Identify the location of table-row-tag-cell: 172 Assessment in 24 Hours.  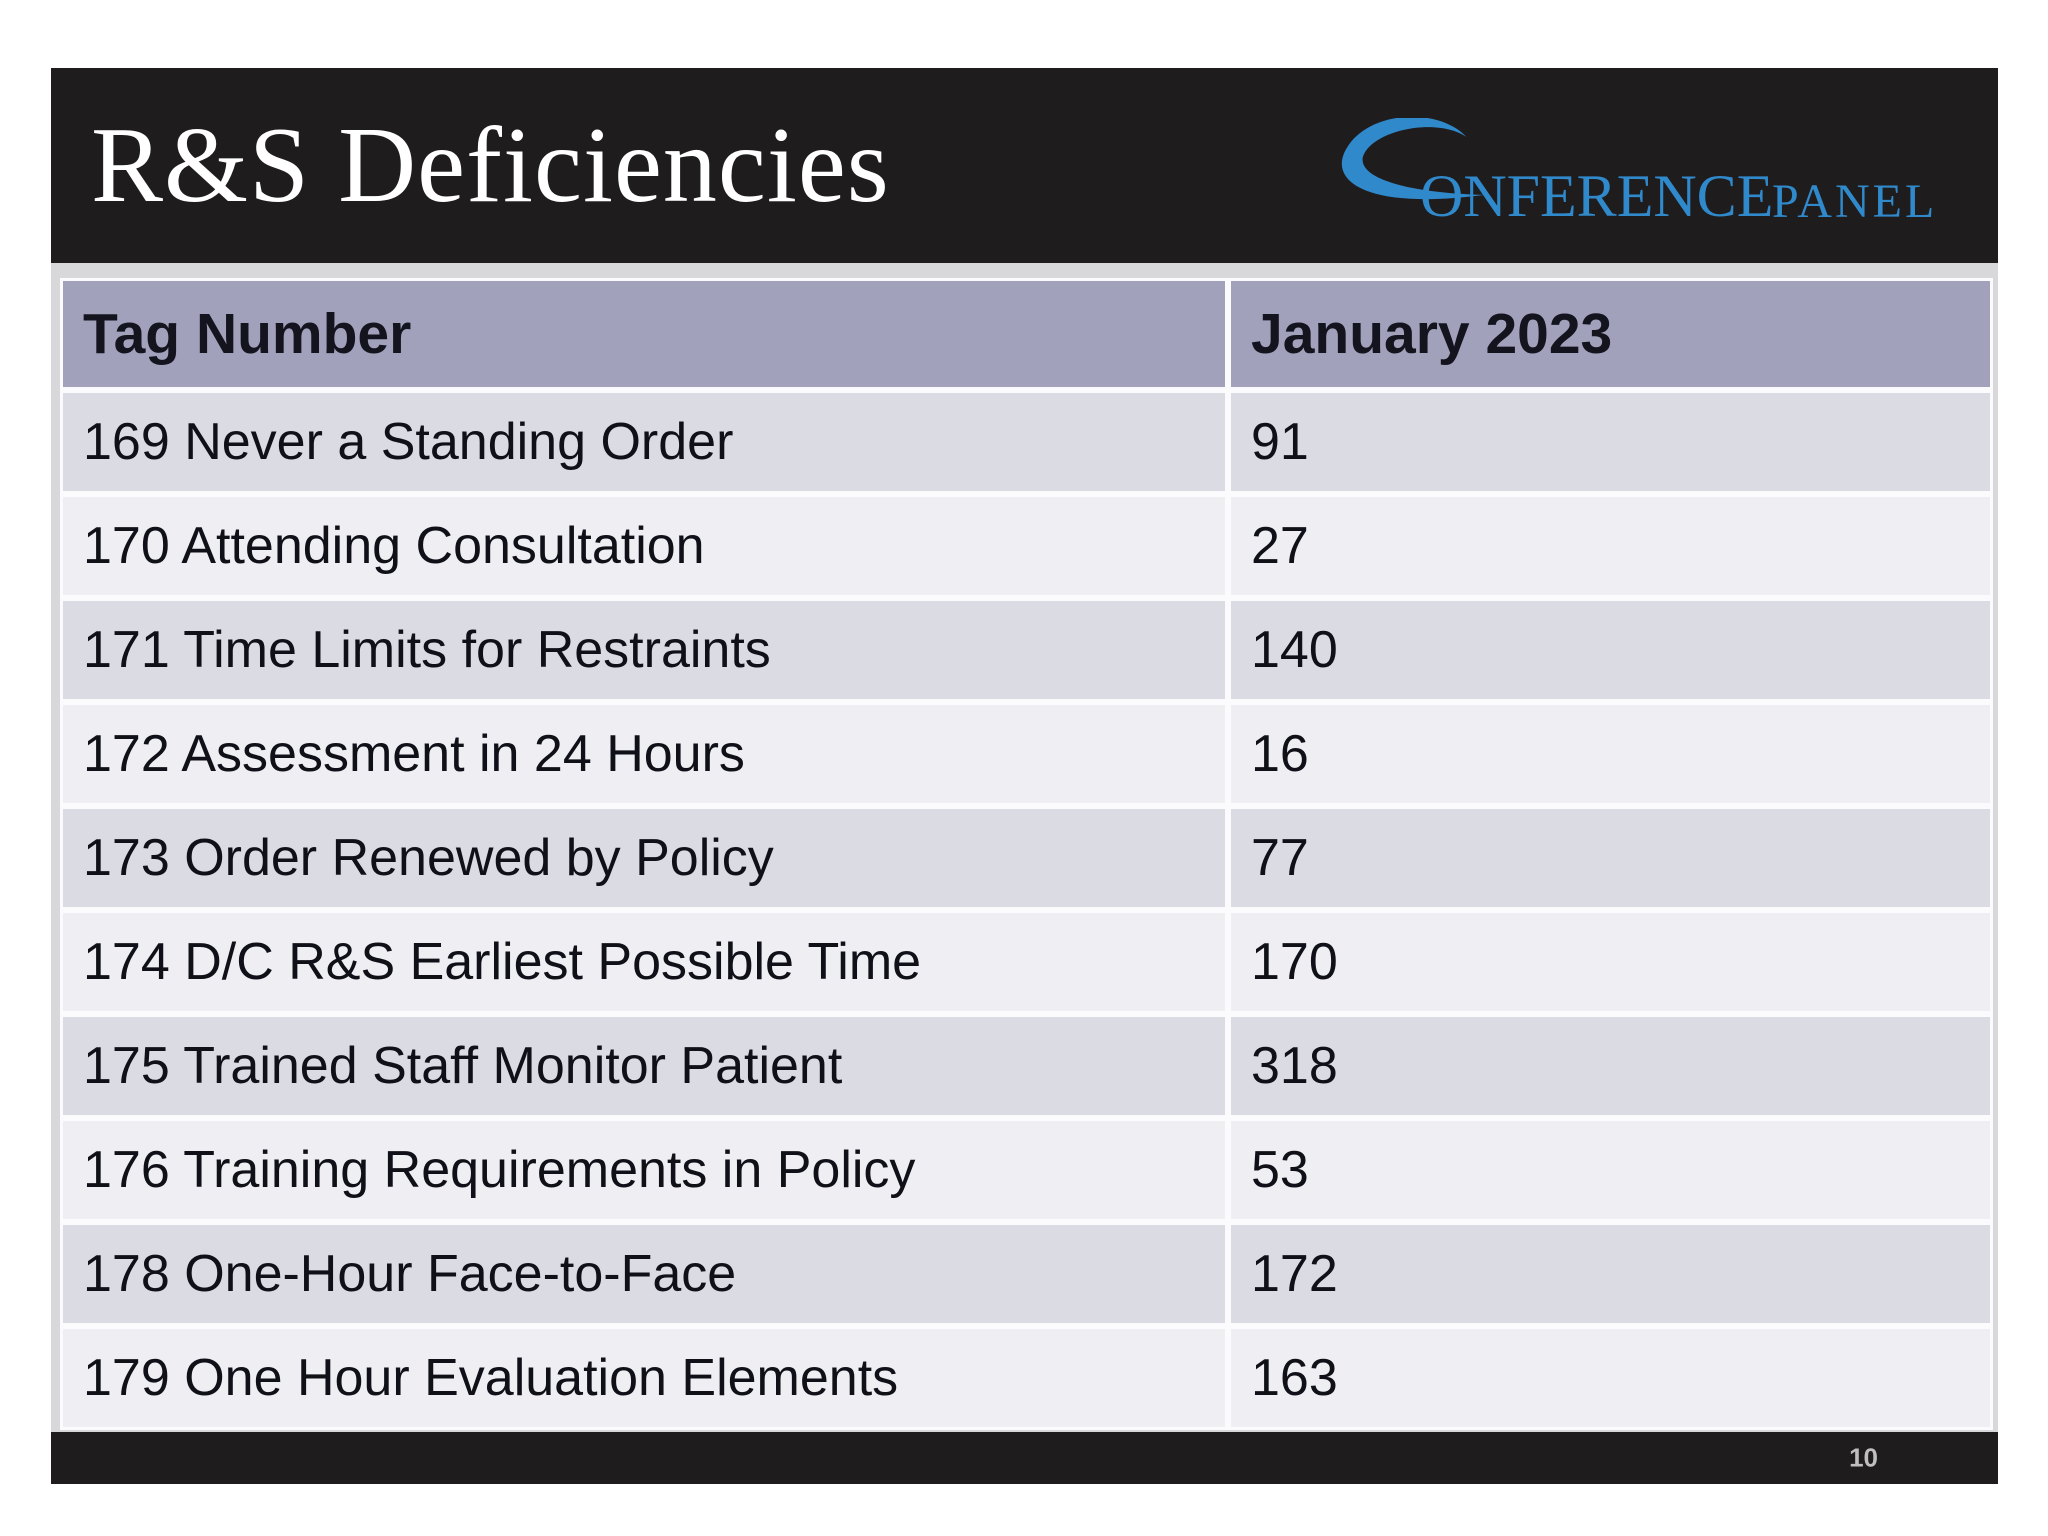
(644, 754).